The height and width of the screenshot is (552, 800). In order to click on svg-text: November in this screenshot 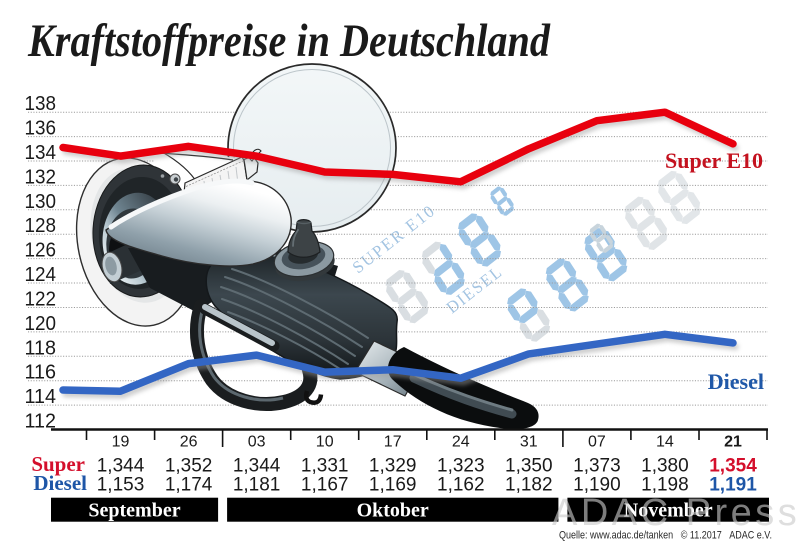, I will do `click(668, 511)`.